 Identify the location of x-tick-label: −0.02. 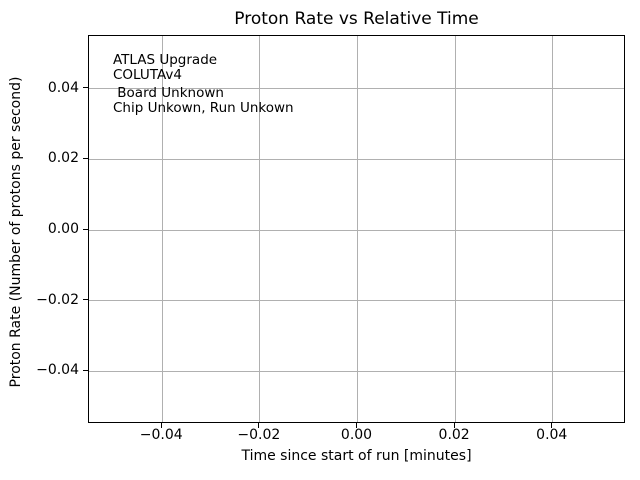
(259, 435).